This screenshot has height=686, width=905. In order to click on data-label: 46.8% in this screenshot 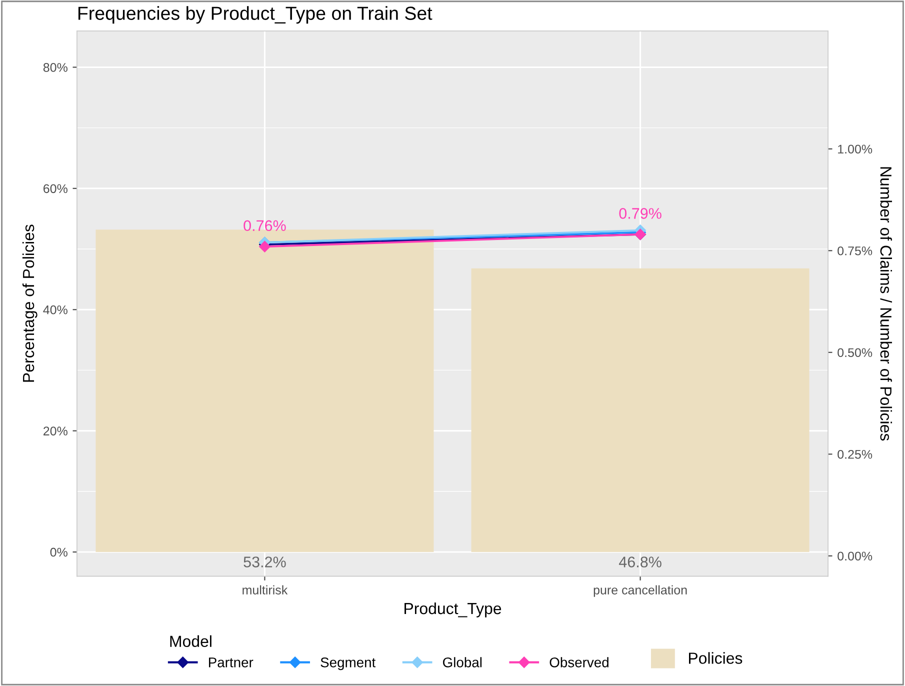, I will do `click(640, 562)`.